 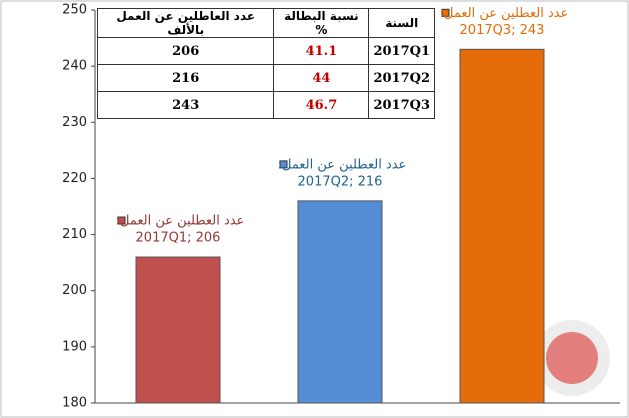 What do you see at coordinates (502, 30) in the screenshot?
I see `data-label: 2017Q3; 243` at bounding box center [502, 30].